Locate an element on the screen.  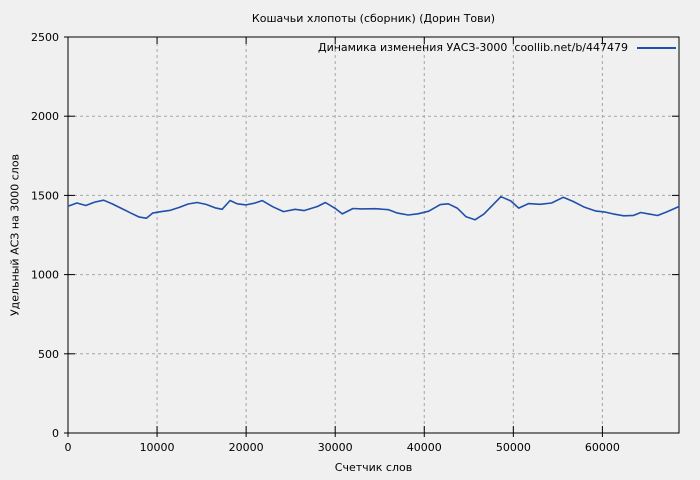
y-tick-label: 2500 is located at coordinates (45, 37).